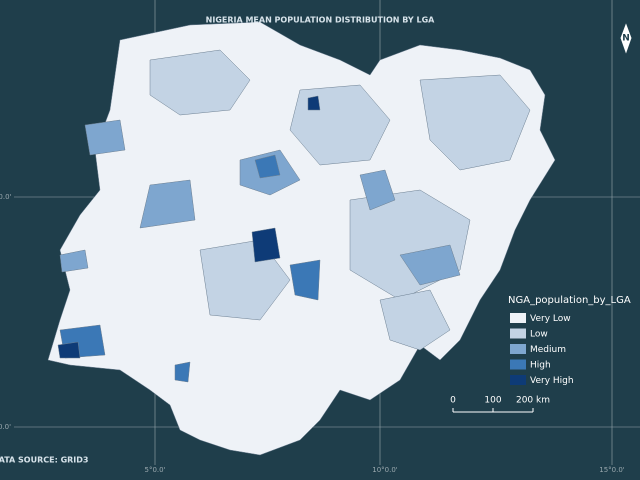 Image resolution: width=640 pixels, height=480 pixels. What do you see at coordinates (539, 335) in the screenshot?
I see `legend-label: Low` at bounding box center [539, 335].